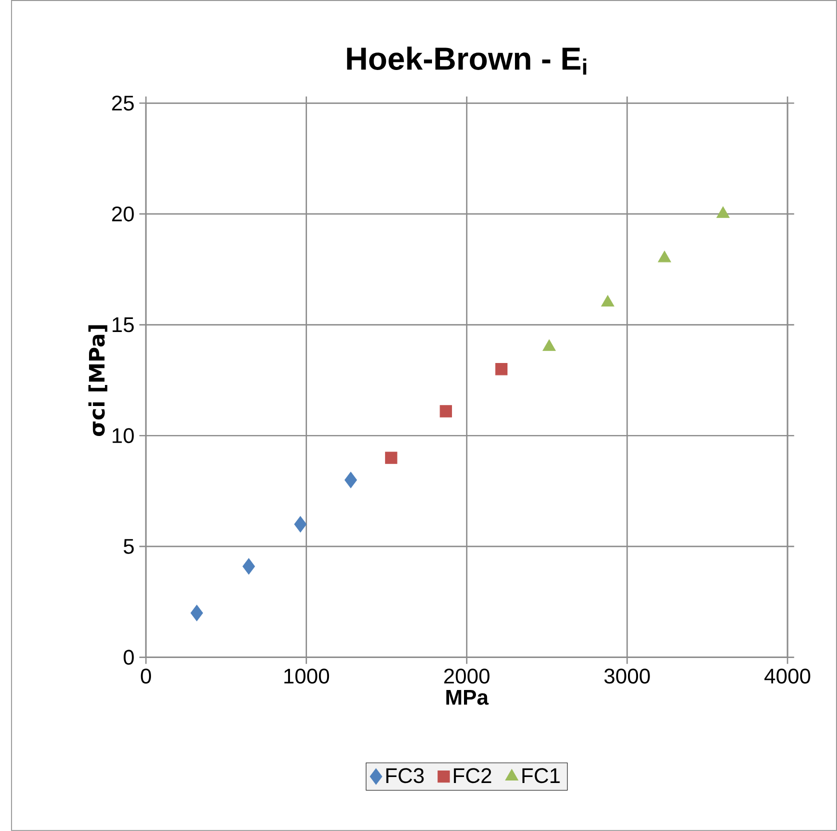 Image resolution: width=837 pixels, height=831 pixels. I want to click on x-tick-label: 0, so click(145, 676).